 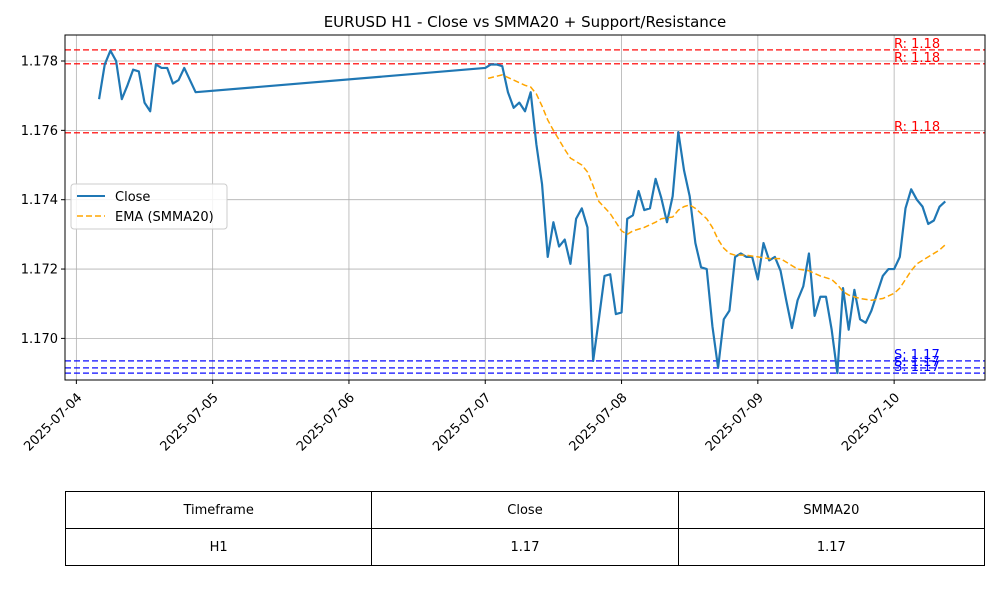 I want to click on y-axis: 1.170 1.172 1.174 1.176 1.178, so click(x=43, y=201).